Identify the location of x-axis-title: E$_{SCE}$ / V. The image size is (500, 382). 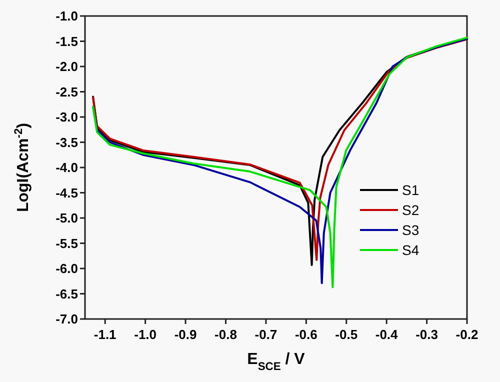
(276, 362).